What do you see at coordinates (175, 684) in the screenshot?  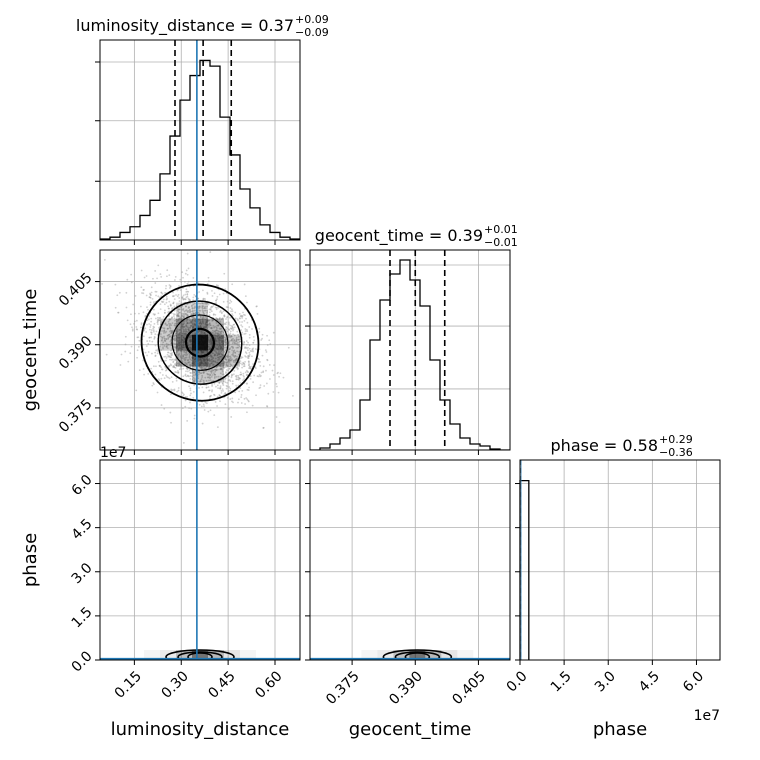 I see `x-tick-label-luminosity-distance: 0.30` at bounding box center [175, 684].